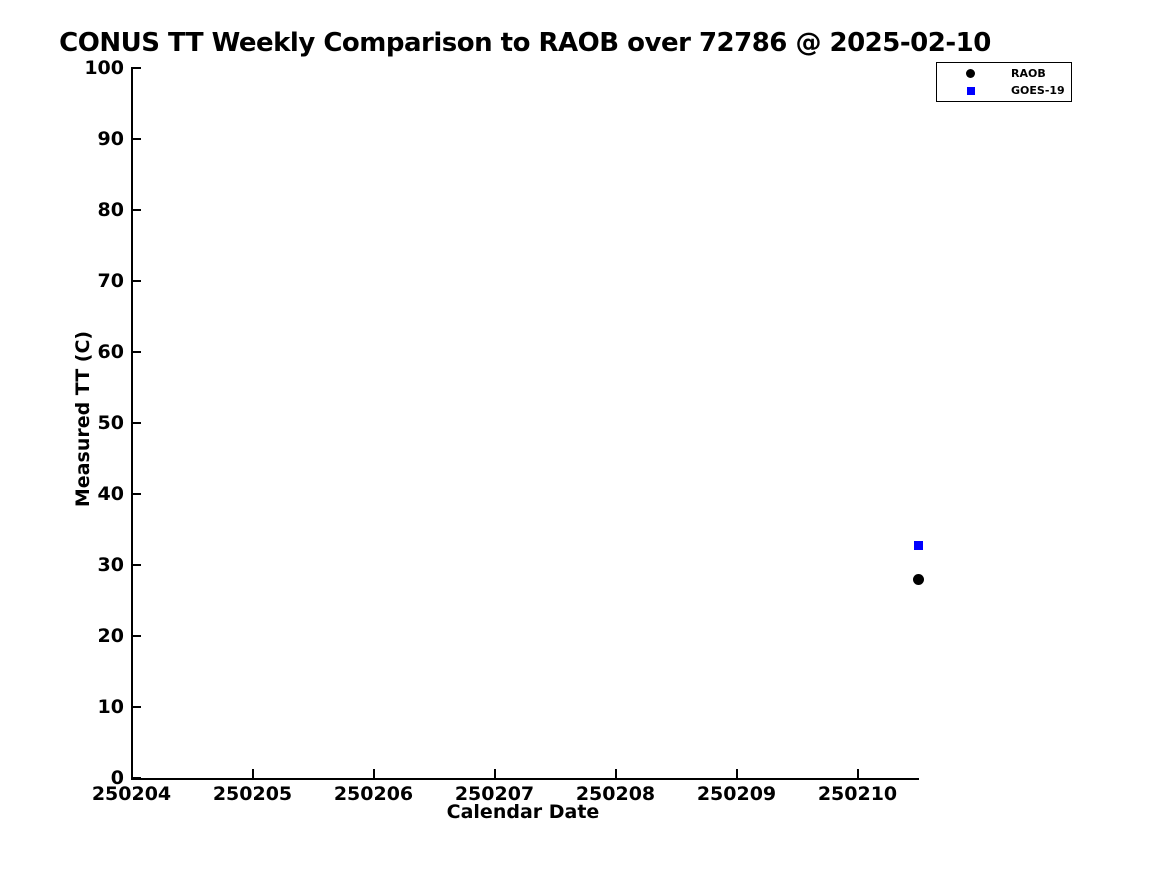 The image size is (1167, 875). Describe the element at coordinates (1038, 90) in the screenshot. I see `legend-label-goes19: GOES-19` at that location.